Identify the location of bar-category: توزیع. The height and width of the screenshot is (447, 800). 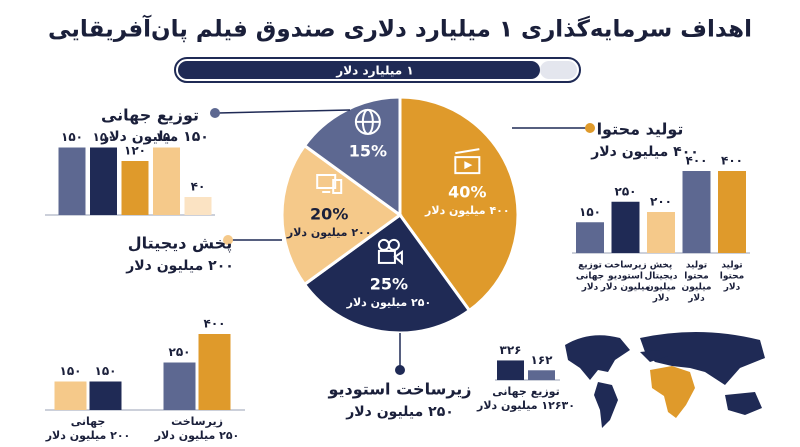
(590, 266).